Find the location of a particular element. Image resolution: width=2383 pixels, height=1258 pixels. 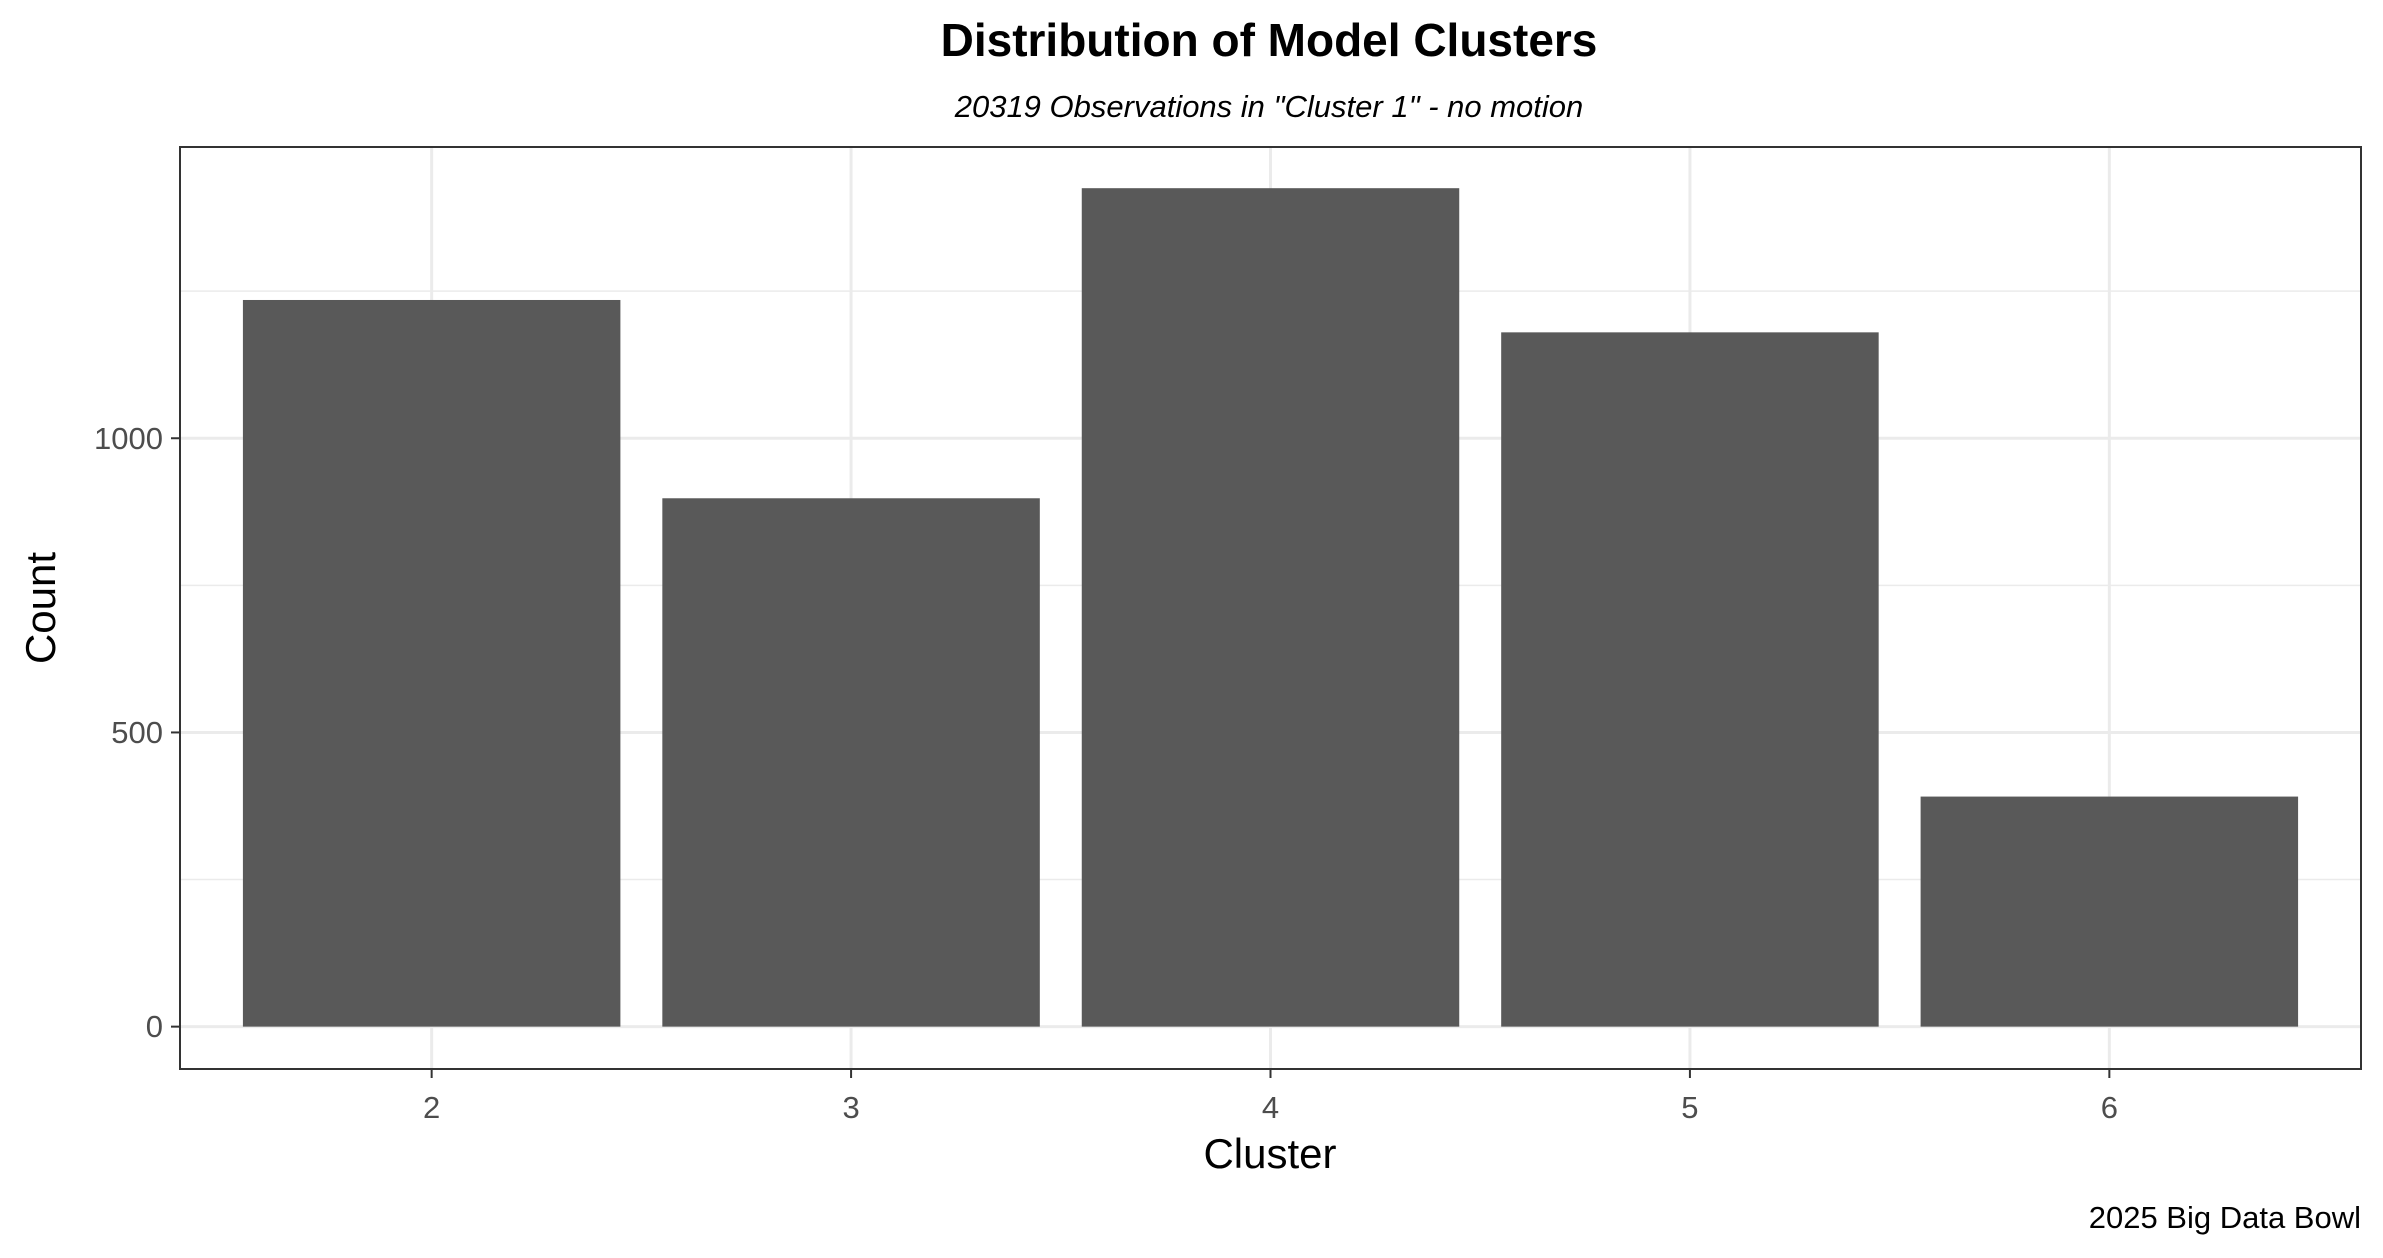

x-tick-label: 2 is located at coordinates (431, 1107).